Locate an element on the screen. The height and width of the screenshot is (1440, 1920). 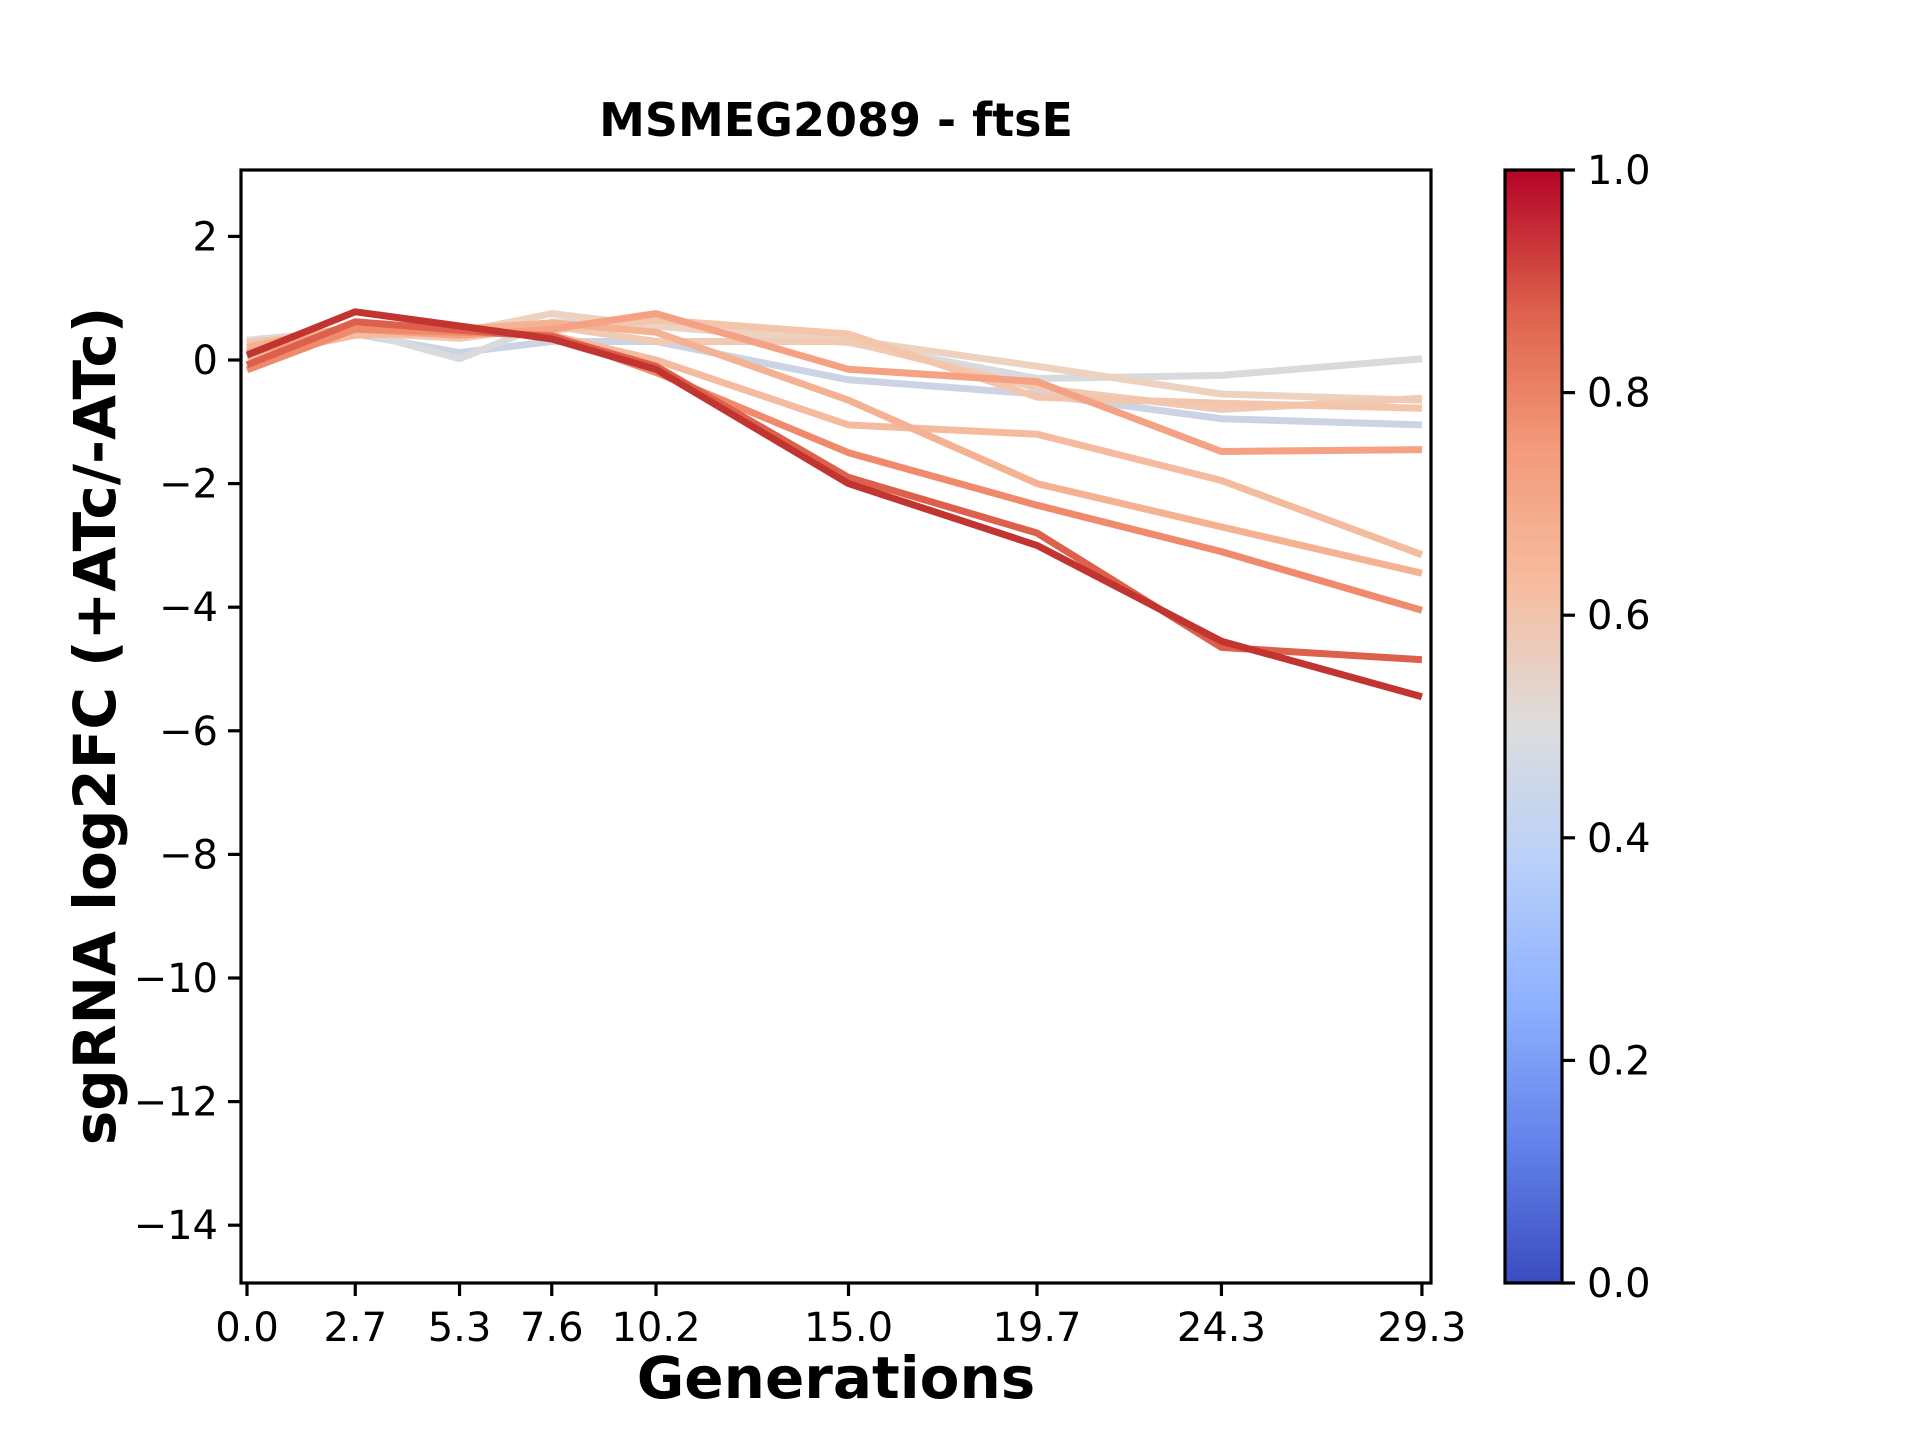
y-tick-label: 2 is located at coordinates (205, 237).